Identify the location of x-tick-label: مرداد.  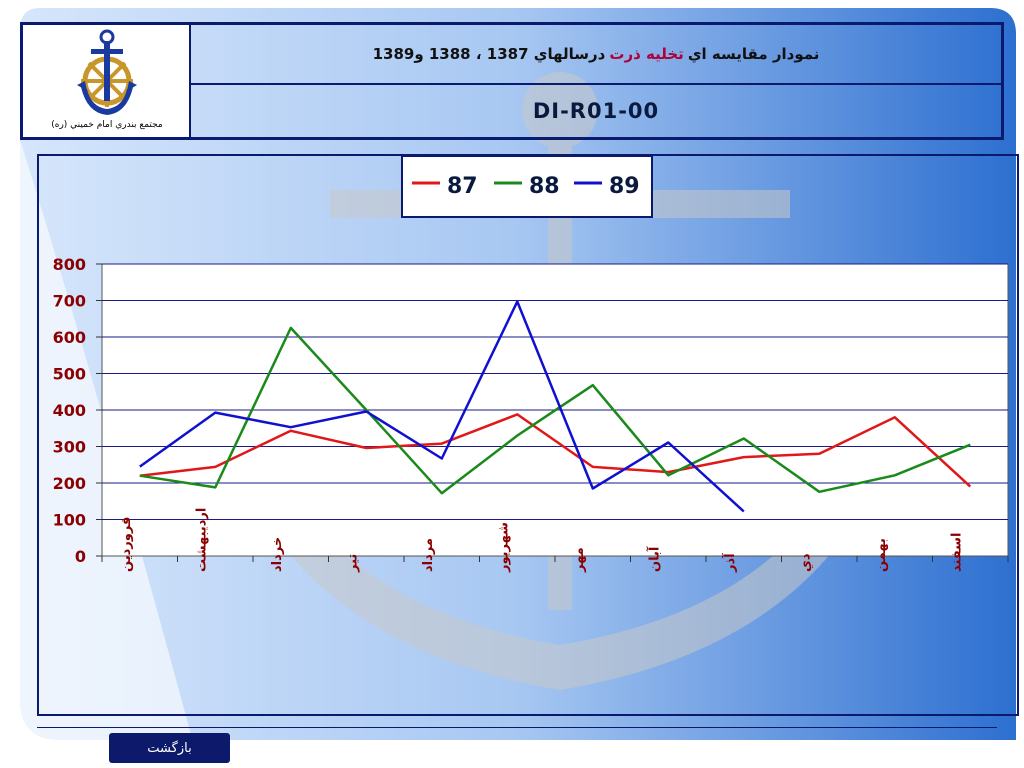
(428, 555).